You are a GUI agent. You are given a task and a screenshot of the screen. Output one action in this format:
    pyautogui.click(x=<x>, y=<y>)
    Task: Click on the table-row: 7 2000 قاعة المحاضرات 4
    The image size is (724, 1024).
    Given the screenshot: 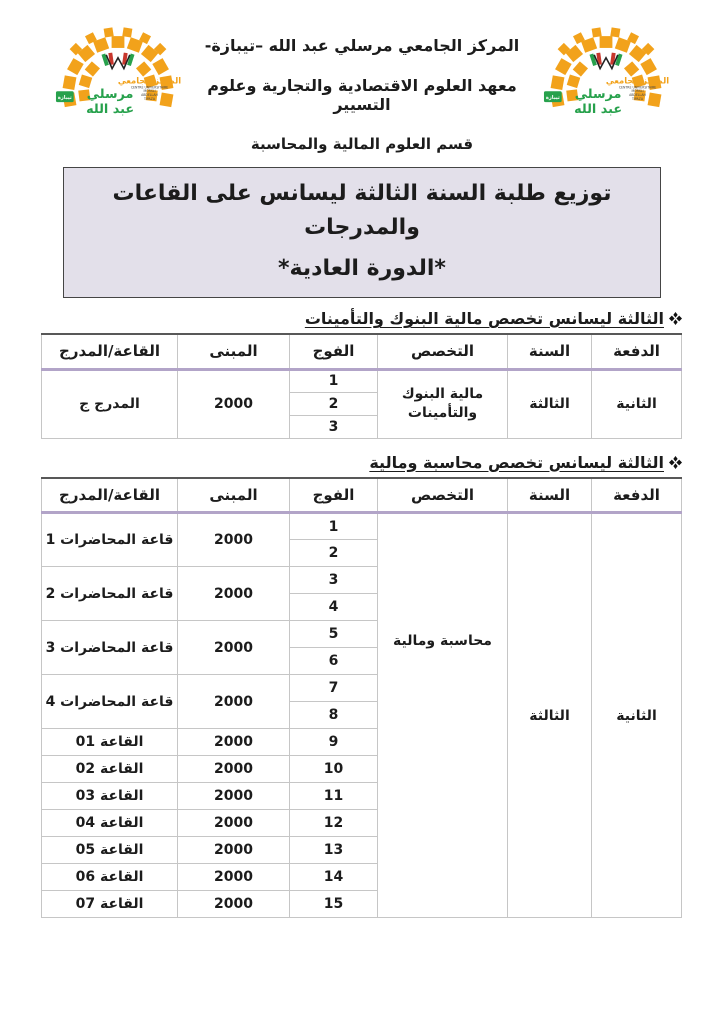 What is the action you would take?
    pyautogui.click(x=361, y=701)
    